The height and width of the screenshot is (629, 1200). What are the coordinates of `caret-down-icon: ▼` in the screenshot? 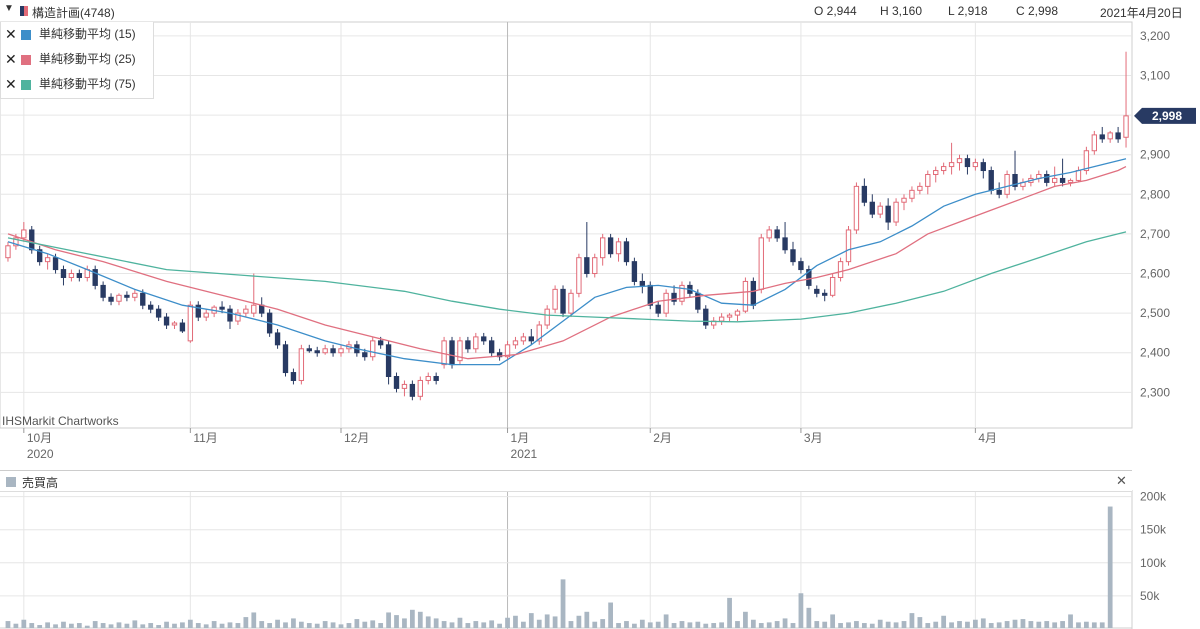 It's located at (9, 8).